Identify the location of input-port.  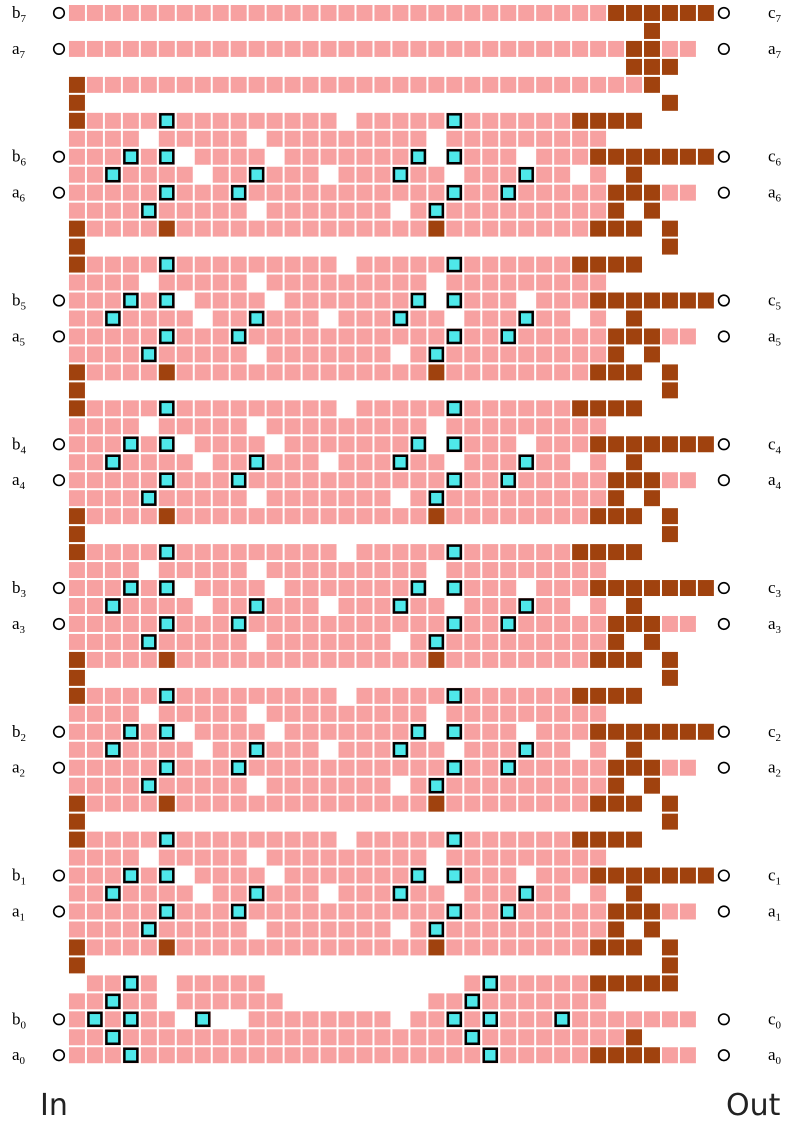
(59, 731).